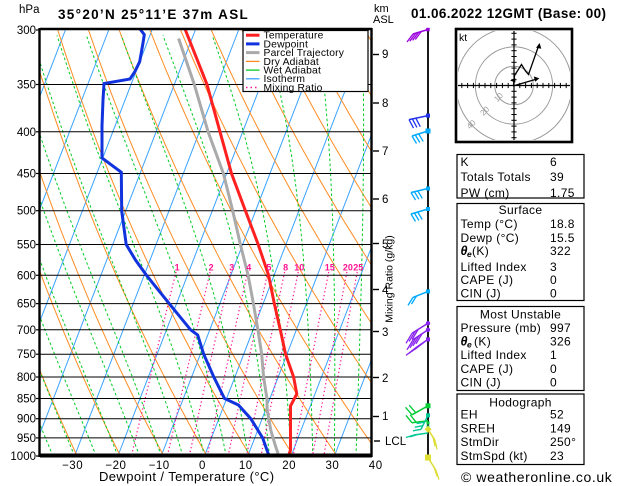 The width and height of the screenshot is (629, 486). Describe the element at coordinates (26, 420) in the screenshot. I see `svg-text: 900` at that location.